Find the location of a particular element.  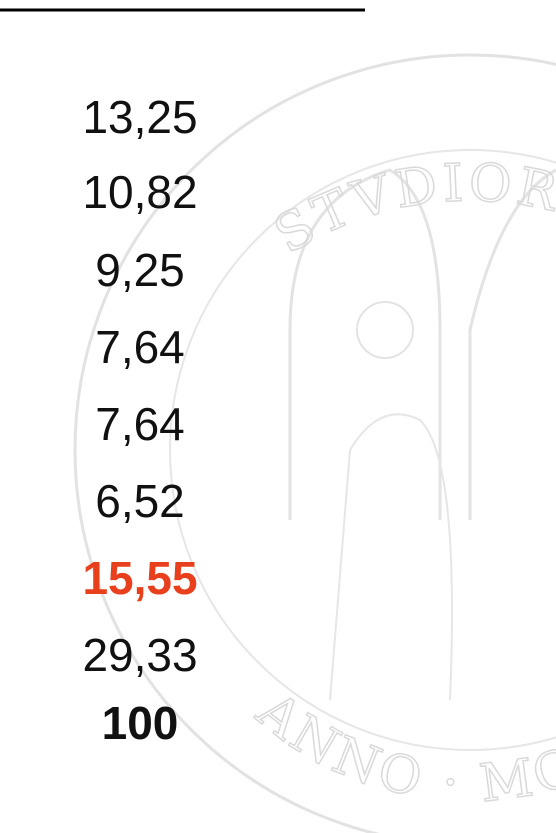

value: 6,52 is located at coordinates (140, 501).